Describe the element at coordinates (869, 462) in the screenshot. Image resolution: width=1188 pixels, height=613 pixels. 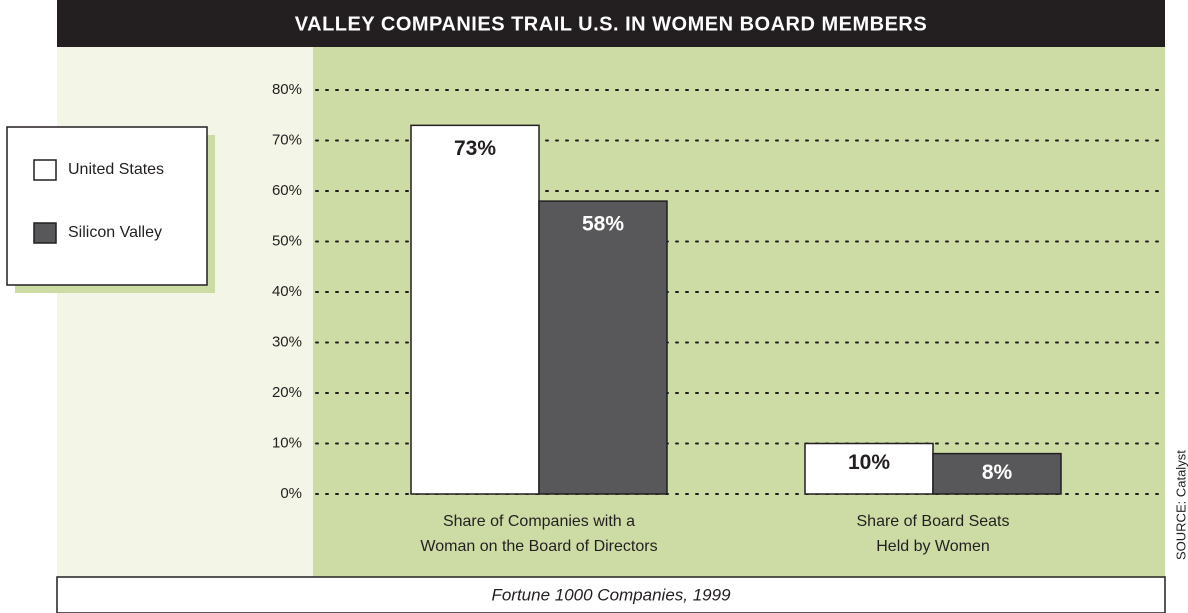
I see `data-label: 10%` at that location.